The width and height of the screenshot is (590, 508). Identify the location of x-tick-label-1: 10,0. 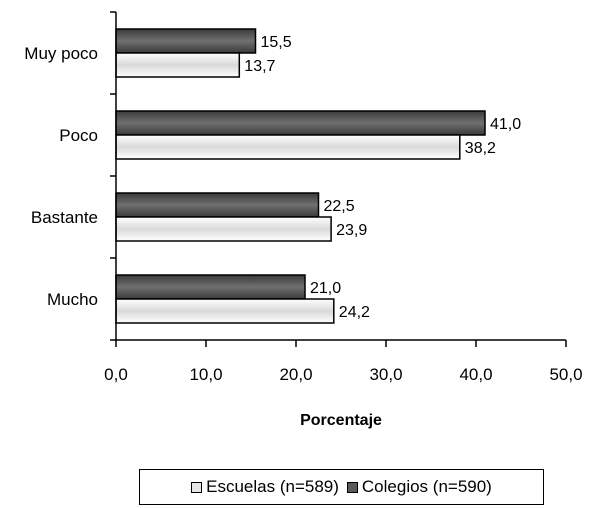
(205, 374).